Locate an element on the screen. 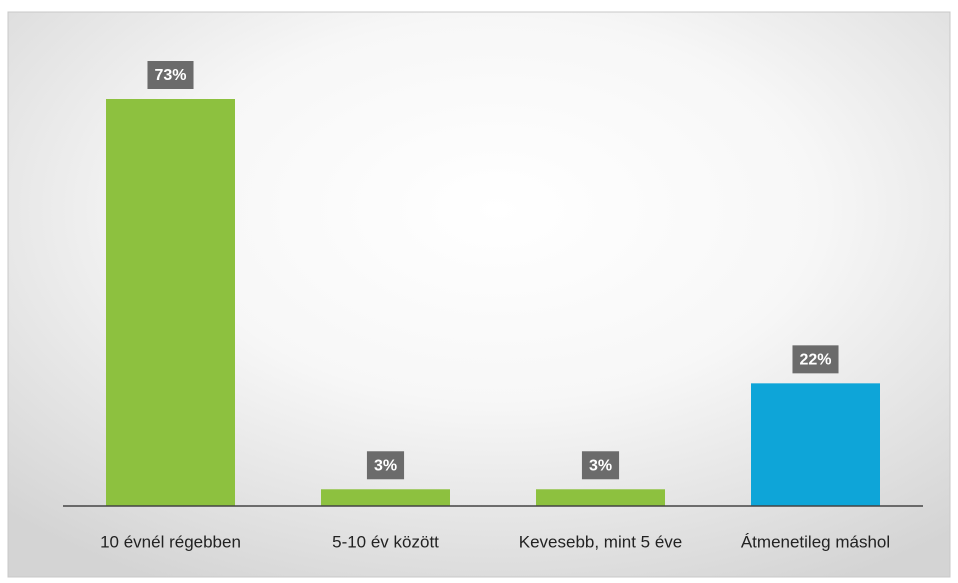  value-label: 22% is located at coordinates (815, 360).